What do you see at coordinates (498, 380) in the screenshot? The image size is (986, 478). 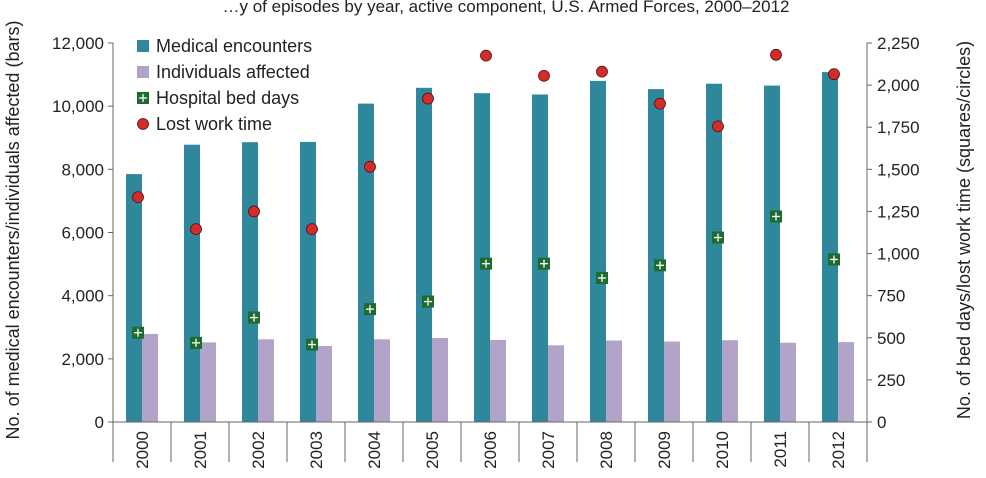 I see `individuals-affected-bar-2006` at bounding box center [498, 380].